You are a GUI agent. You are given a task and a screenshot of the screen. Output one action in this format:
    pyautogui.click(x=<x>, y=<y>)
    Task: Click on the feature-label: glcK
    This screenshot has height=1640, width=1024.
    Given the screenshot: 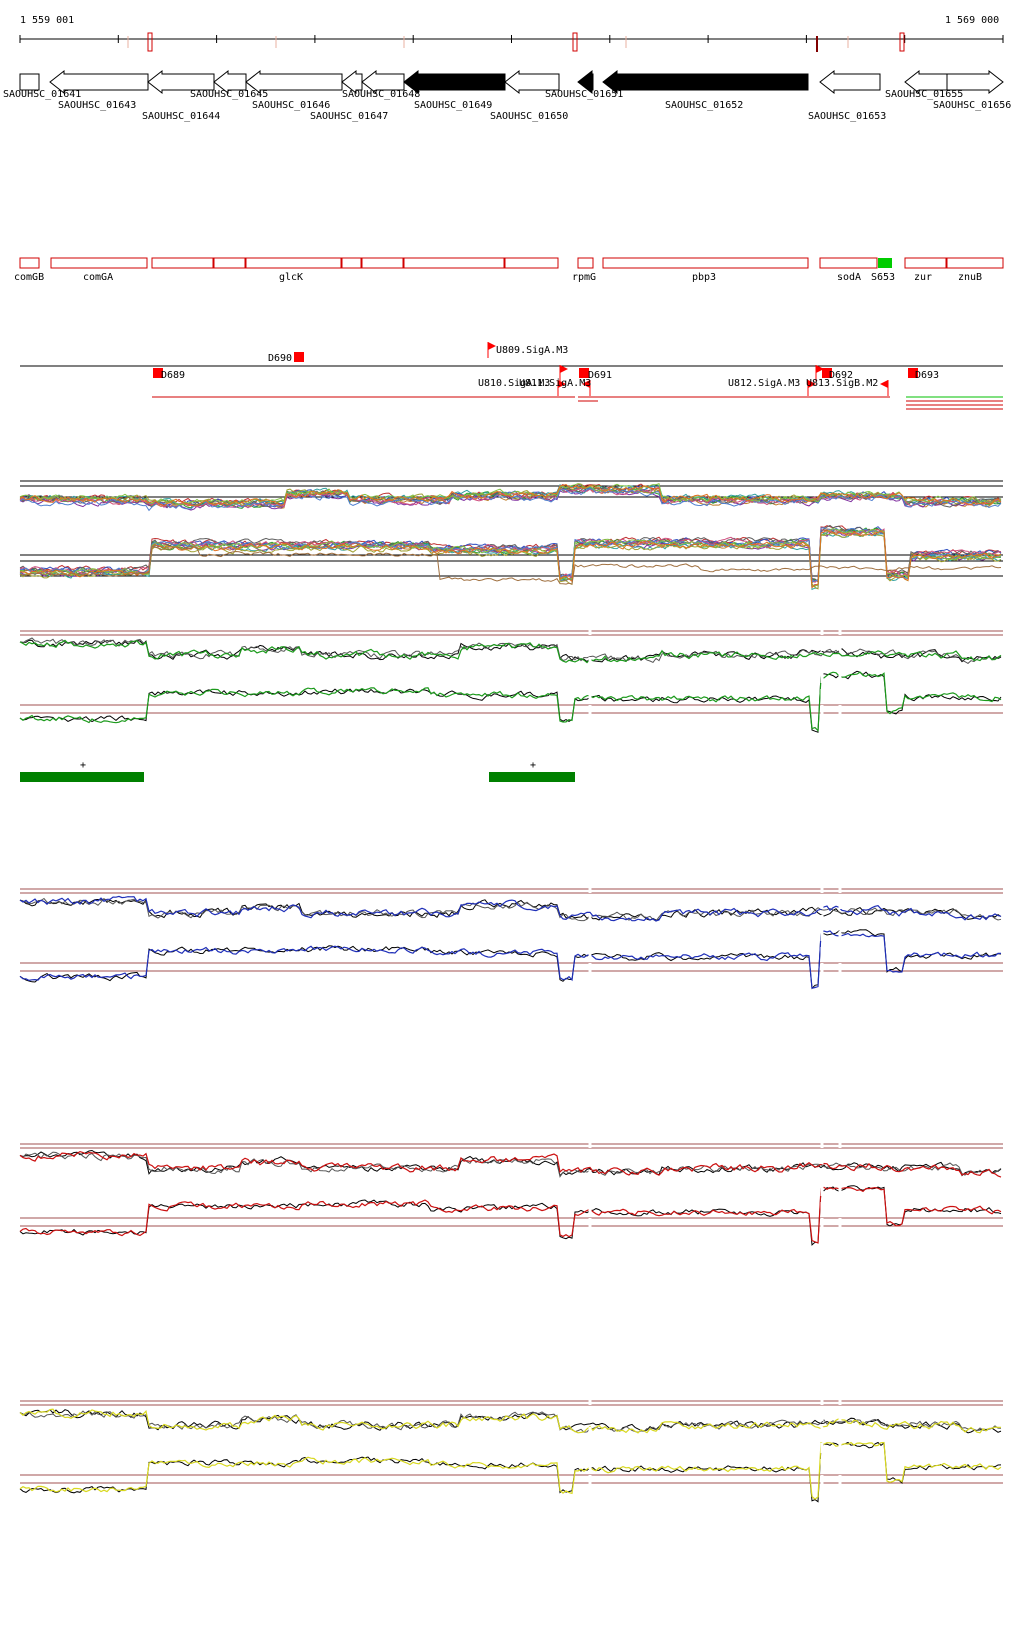 What is the action you would take?
    pyautogui.click(x=291, y=277)
    